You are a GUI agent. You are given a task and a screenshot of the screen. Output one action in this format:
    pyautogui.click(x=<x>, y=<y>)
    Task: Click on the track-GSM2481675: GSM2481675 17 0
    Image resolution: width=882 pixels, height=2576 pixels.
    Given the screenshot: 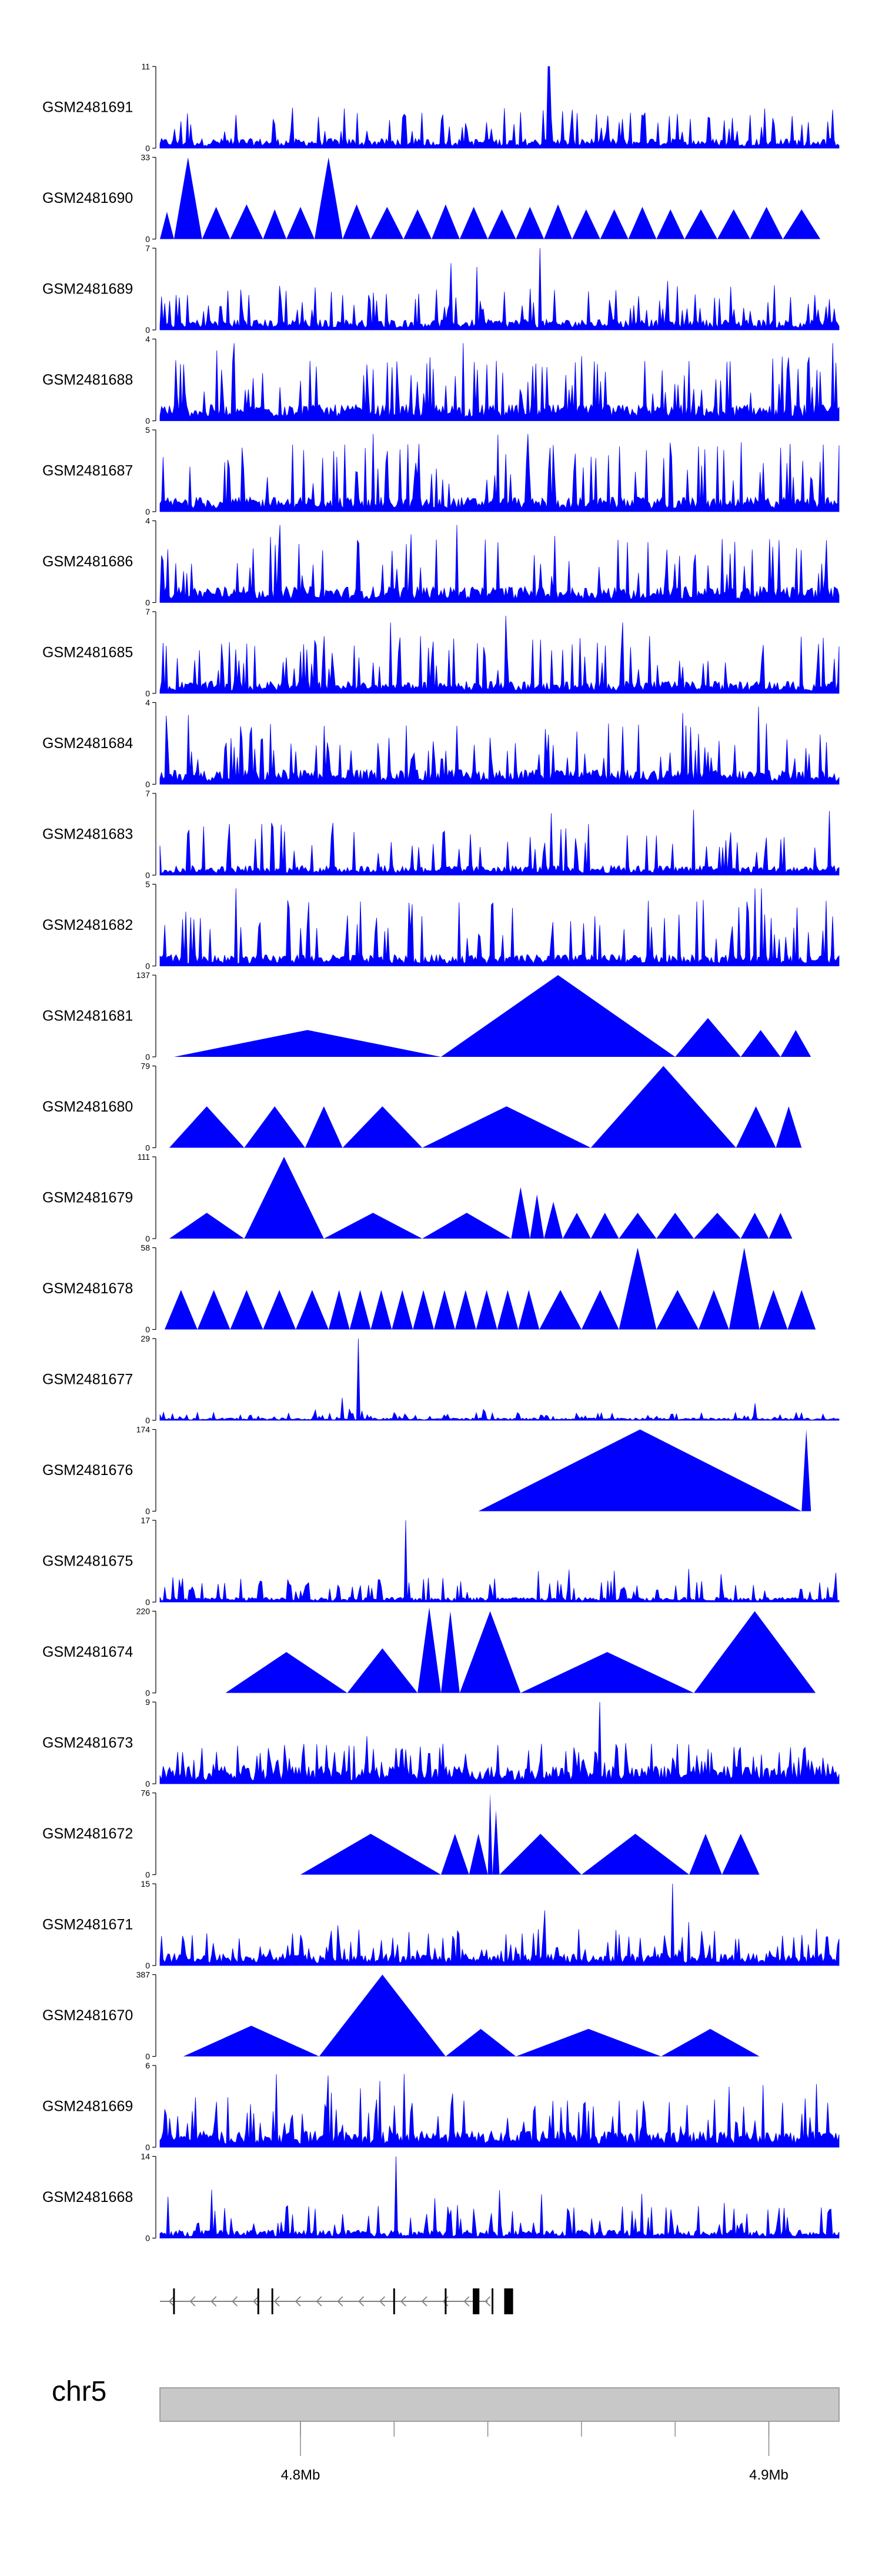 What is the action you would take?
    pyautogui.click(x=441, y=1561)
    